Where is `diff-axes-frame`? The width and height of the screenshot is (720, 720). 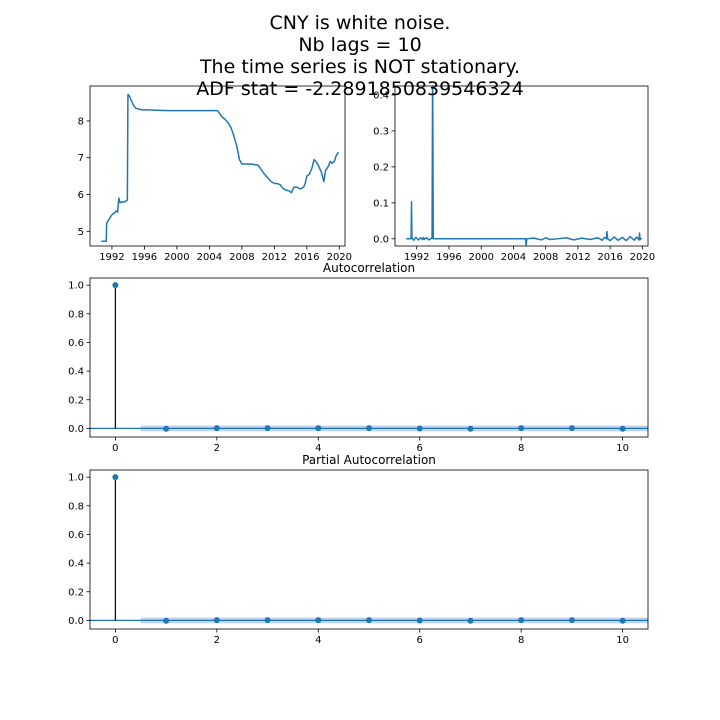
diff-axes-frame is located at coordinates (521, 166).